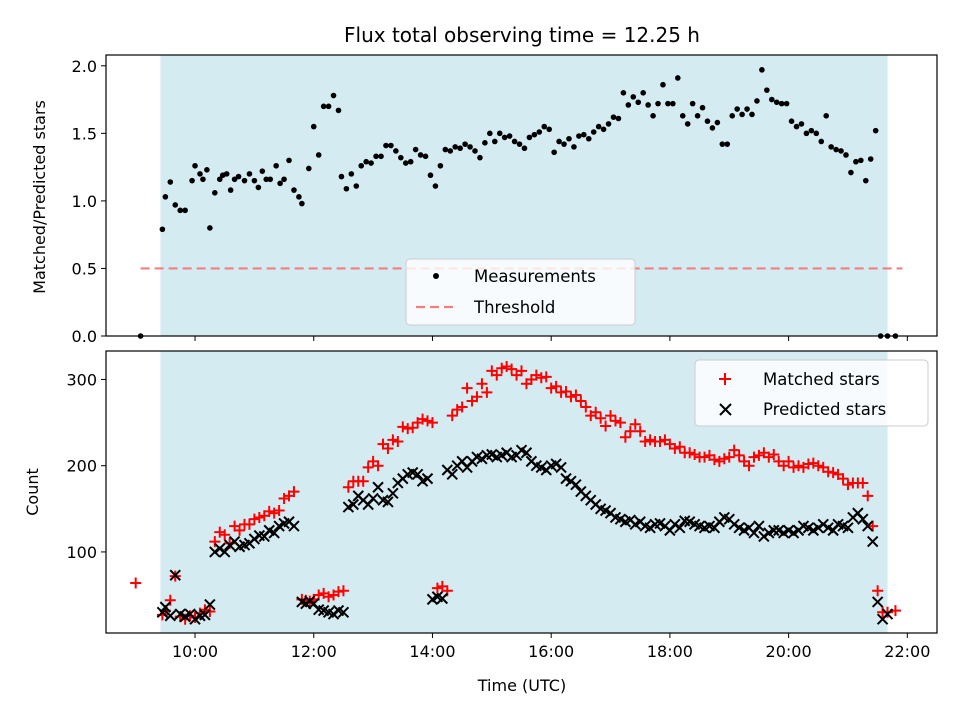 This screenshot has width=960, height=720. I want to click on x-tick-label: 16:00, so click(551, 651).